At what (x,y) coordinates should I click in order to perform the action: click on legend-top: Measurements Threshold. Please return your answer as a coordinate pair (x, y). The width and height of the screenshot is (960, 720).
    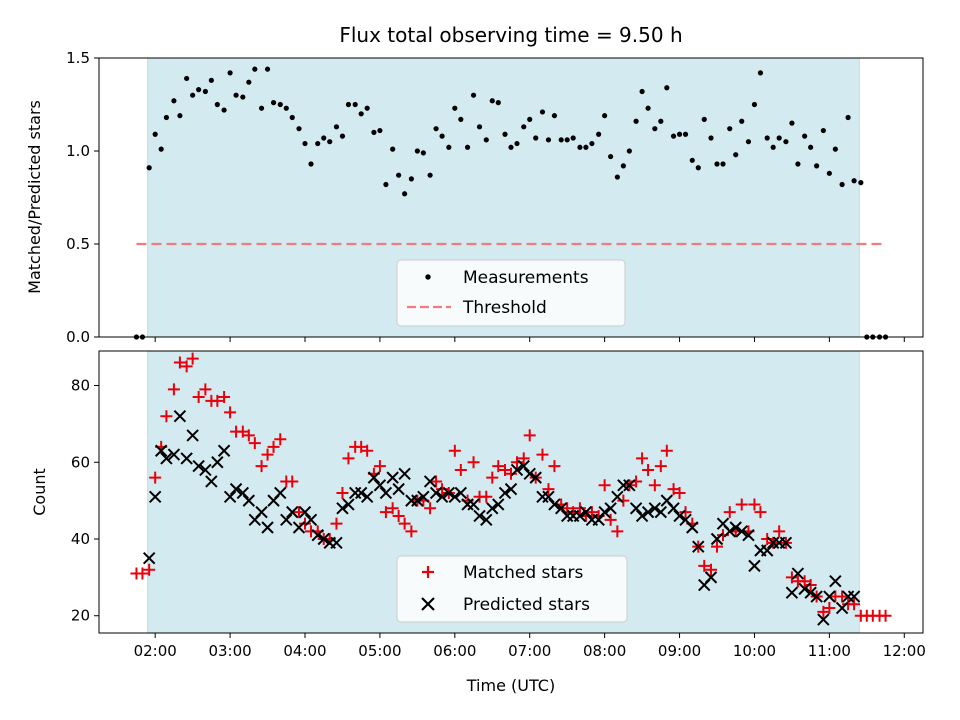
    Looking at the image, I should click on (511, 293).